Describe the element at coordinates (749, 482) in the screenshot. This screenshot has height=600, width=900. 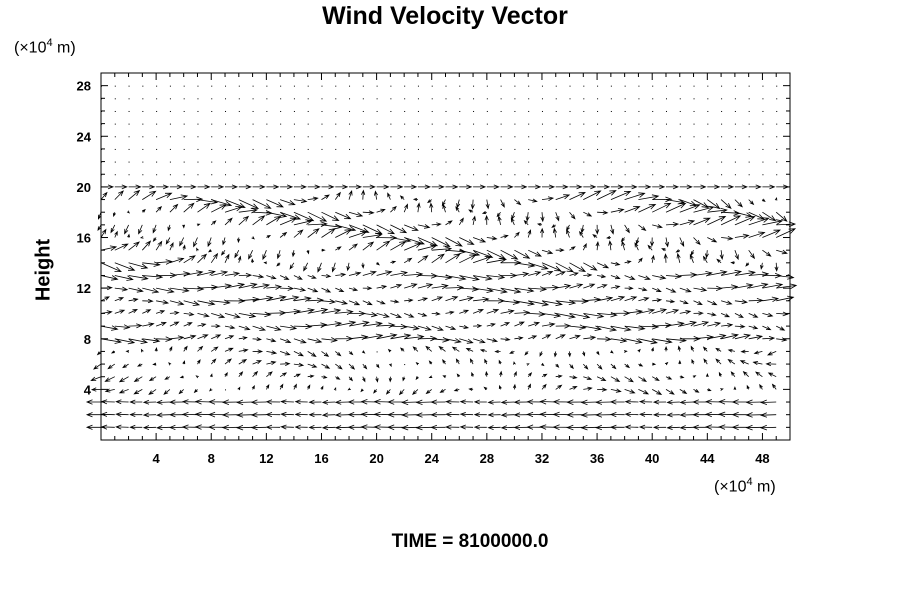
I see `x-unit-exponent: 4` at that location.